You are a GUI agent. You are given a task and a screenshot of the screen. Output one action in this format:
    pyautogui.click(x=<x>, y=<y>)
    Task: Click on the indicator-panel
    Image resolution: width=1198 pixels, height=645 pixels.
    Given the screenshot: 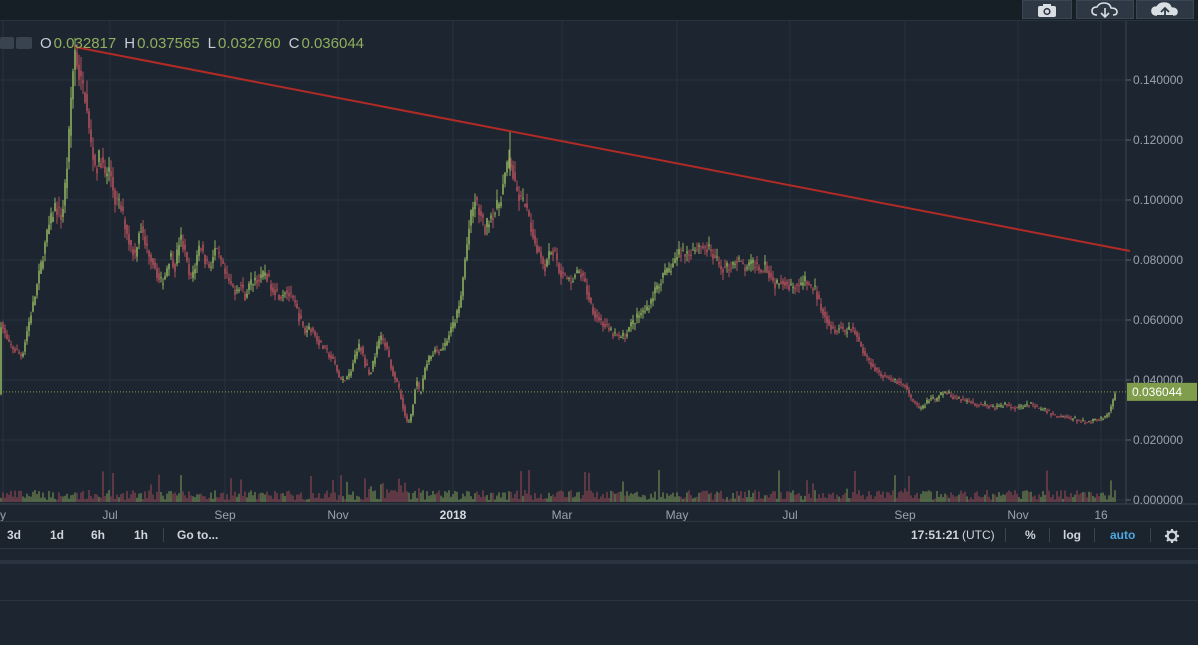 What is the action you would take?
    pyautogui.click(x=599, y=602)
    